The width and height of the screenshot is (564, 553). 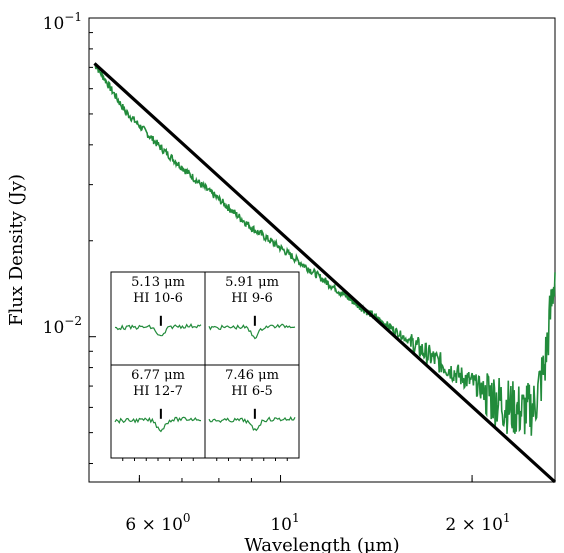 I want to click on x-tick-label-10: 101, so click(x=284, y=523).